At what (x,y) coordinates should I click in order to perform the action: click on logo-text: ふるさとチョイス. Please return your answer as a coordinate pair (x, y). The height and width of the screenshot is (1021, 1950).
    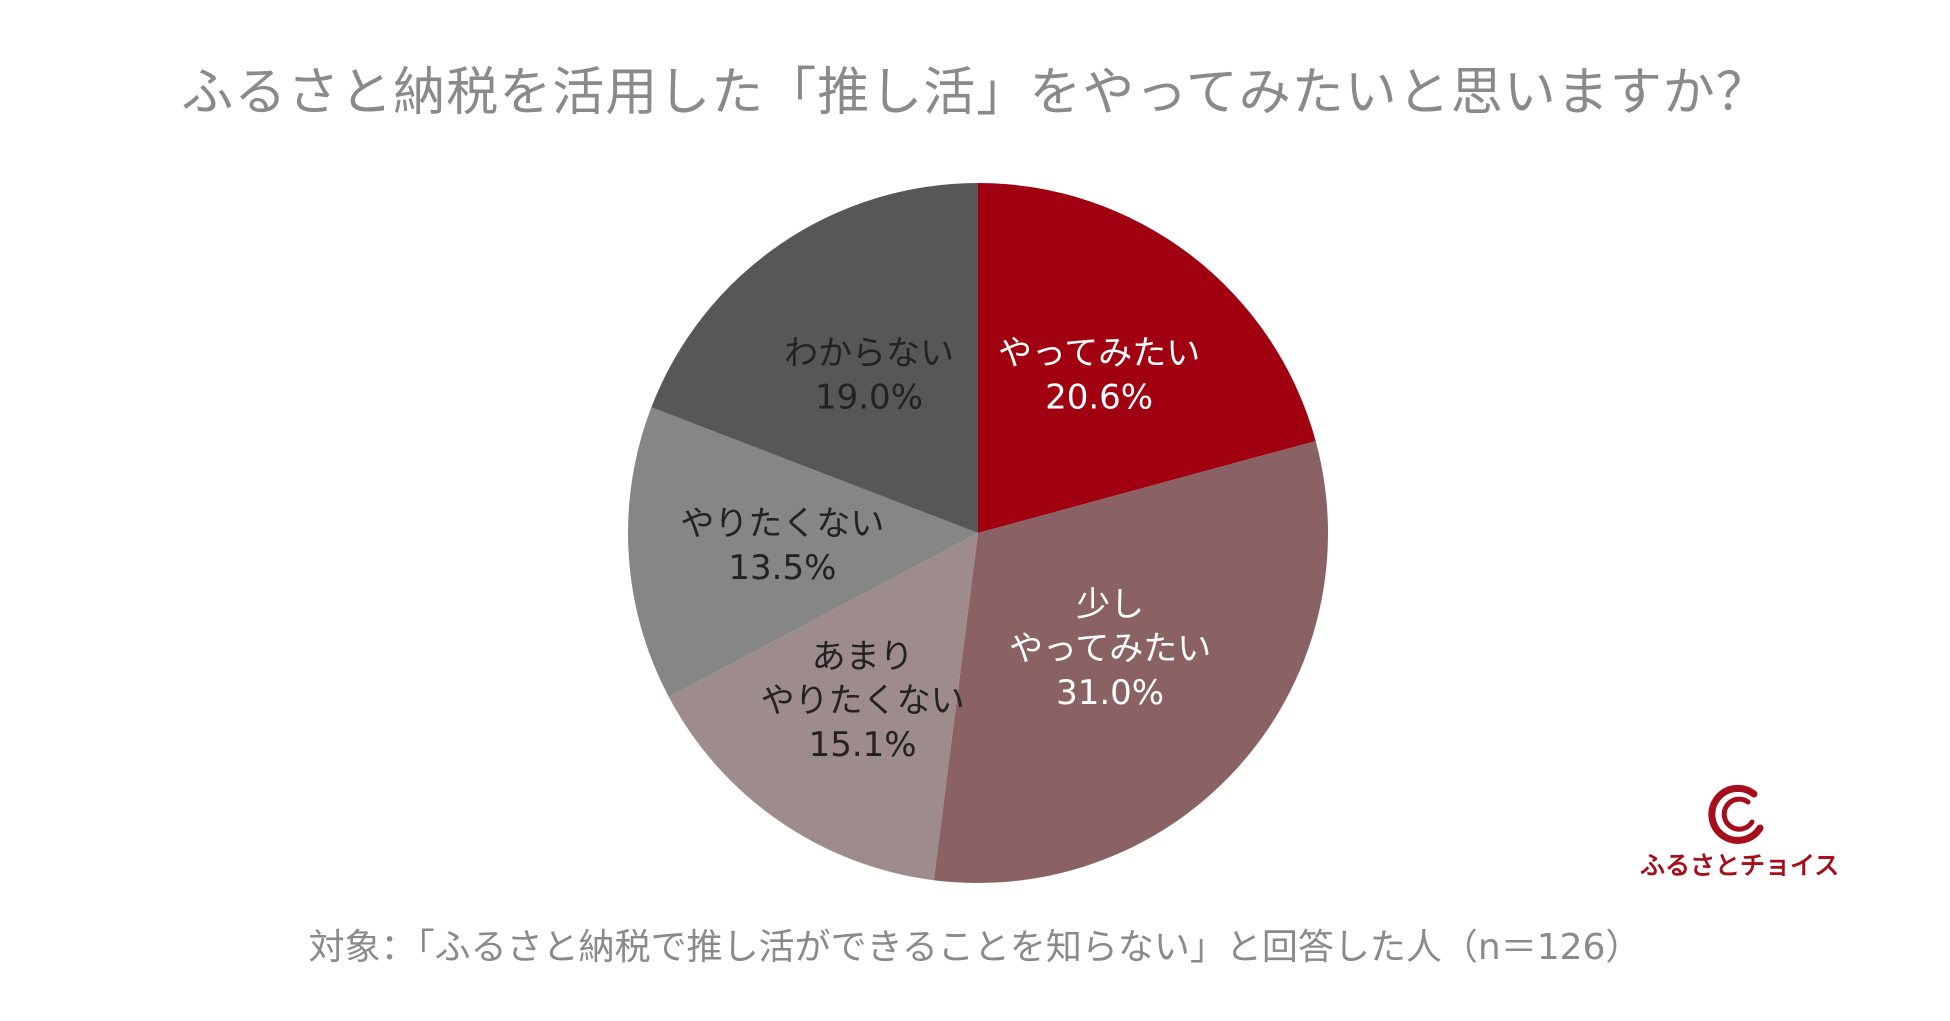
    Looking at the image, I should click on (1740, 865).